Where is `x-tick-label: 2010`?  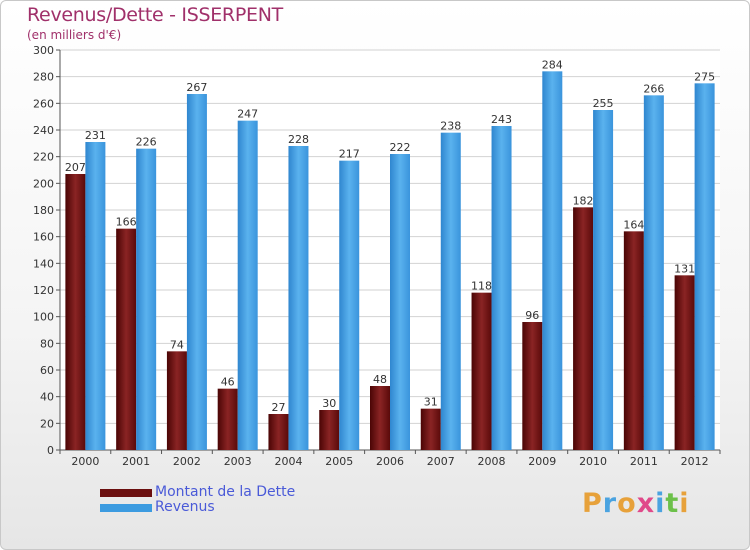
x-tick-label: 2010 is located at coordinates (593, 461).